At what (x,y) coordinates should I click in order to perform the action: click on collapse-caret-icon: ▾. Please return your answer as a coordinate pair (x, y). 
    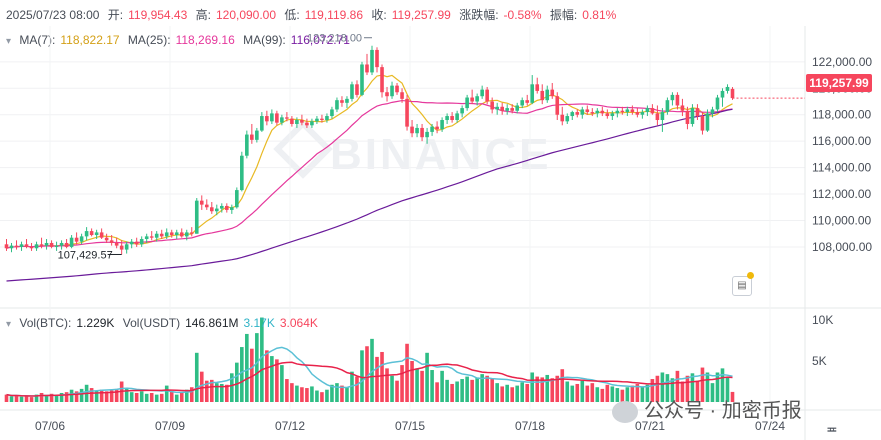
    Looking at the image, I should click on (9, 41).